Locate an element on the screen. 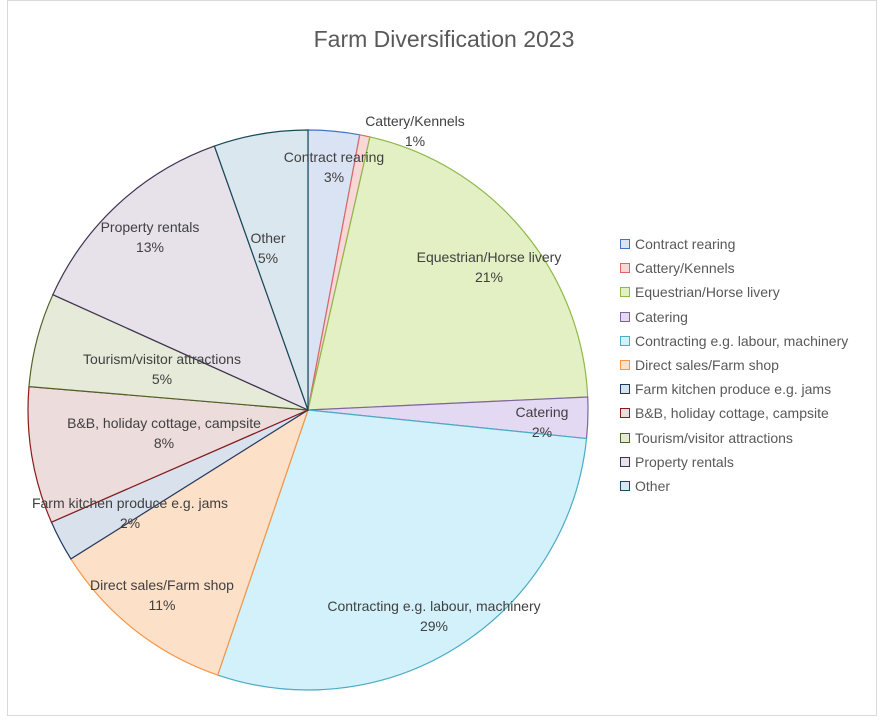 Image resolution: width=888 pixels, height=723 pixels. legend-item: B&B, holiday cottage, campsite is located at coordinates (734, 413).